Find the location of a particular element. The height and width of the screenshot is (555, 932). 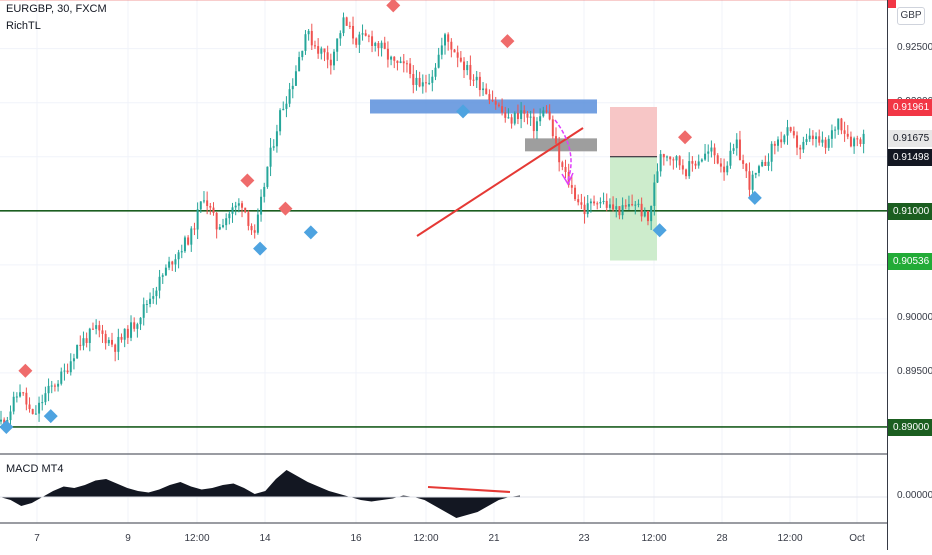

time-tick-label: 23 is located at coordinates (584, 538).